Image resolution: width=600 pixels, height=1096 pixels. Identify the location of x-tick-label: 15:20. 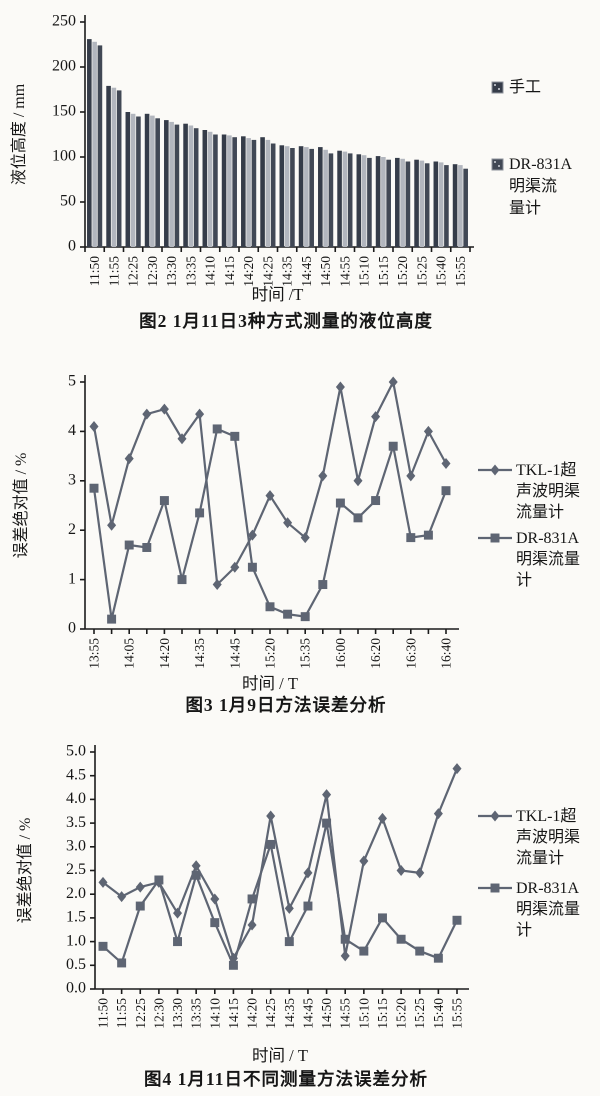
(270, 653).